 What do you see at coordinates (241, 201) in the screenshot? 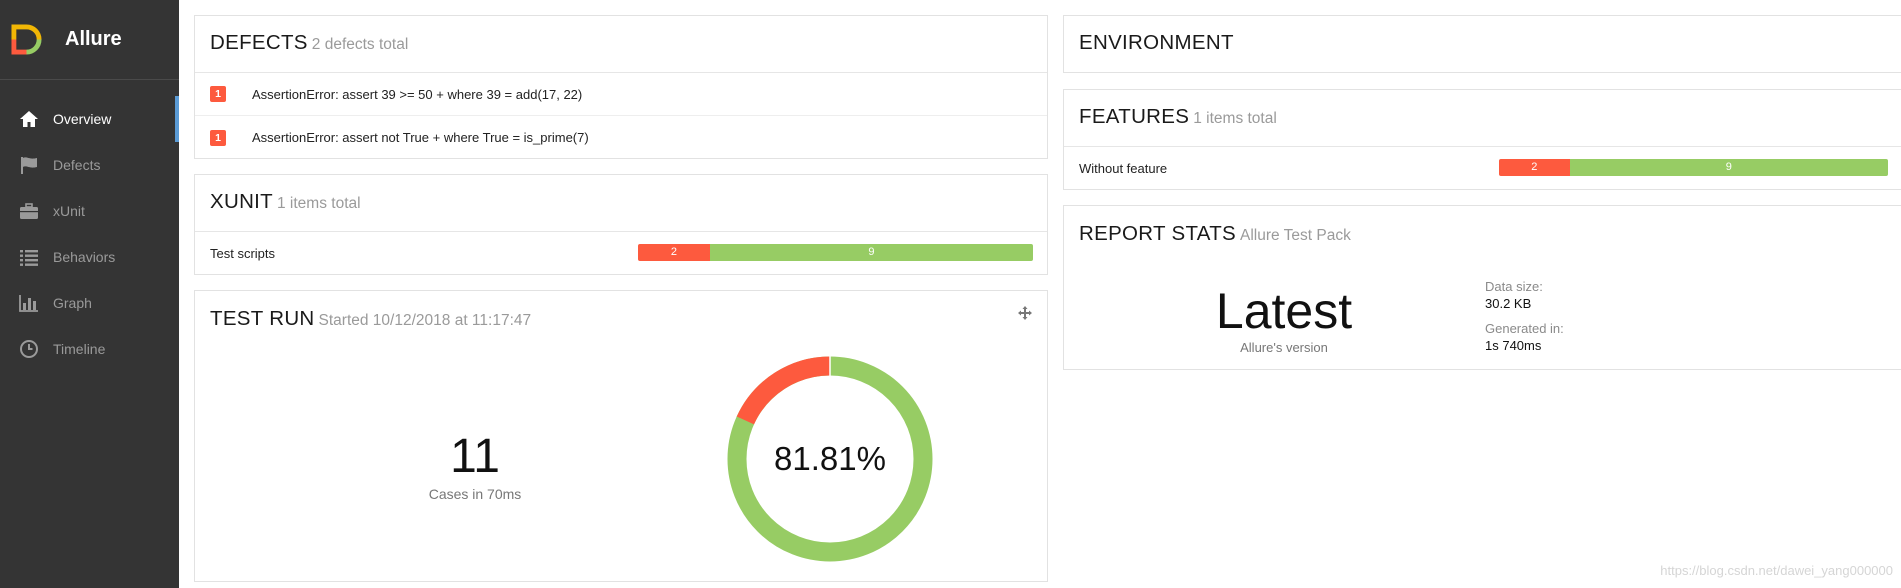
I see `xunit-title: XUNIT` at bounding box center [241, 201].